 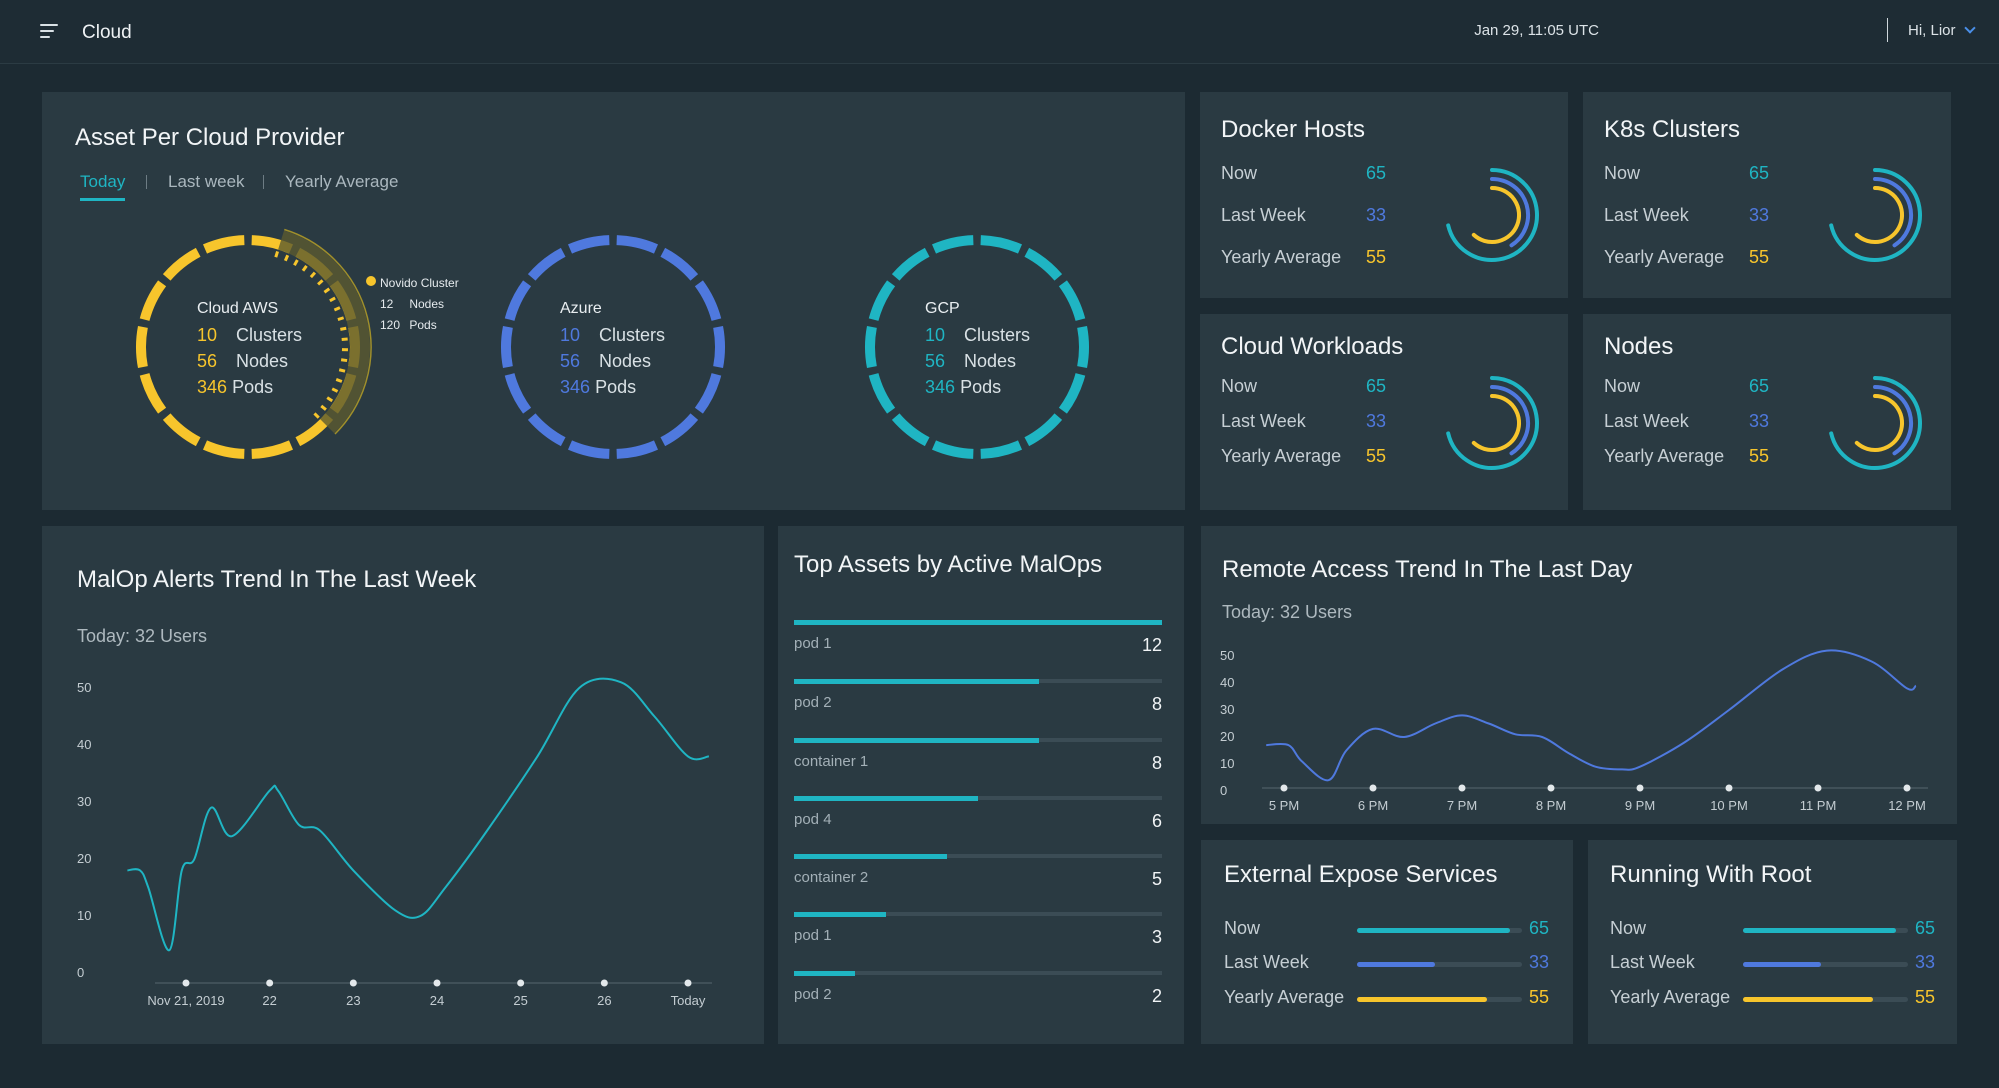 I want to click on user-menu: Hi, Lior, so click(x=1942, y=30).